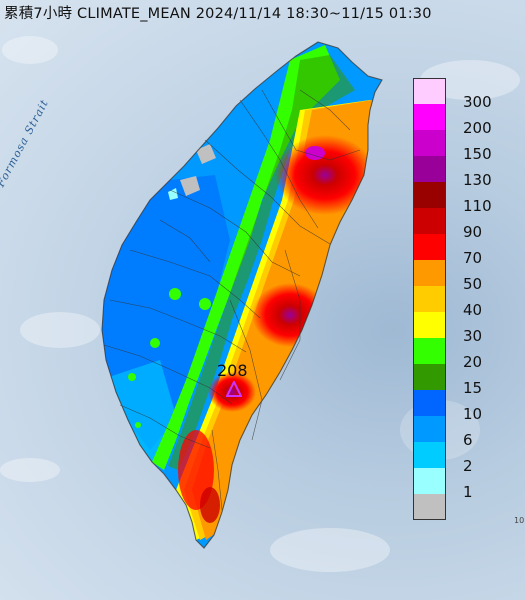 This screenshot has height=600, width=525. I want to click on legend-entry: 110, so click(463, 198).